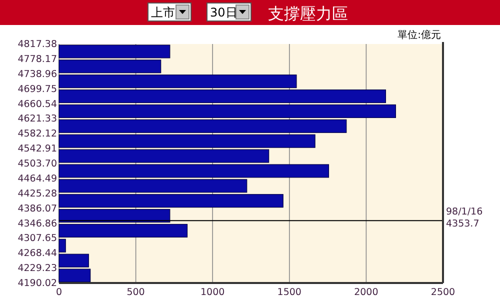  Describe the element at coordinates (37, 104) in the screenshot. I see `y-tick-label: 4660.54` at that location.